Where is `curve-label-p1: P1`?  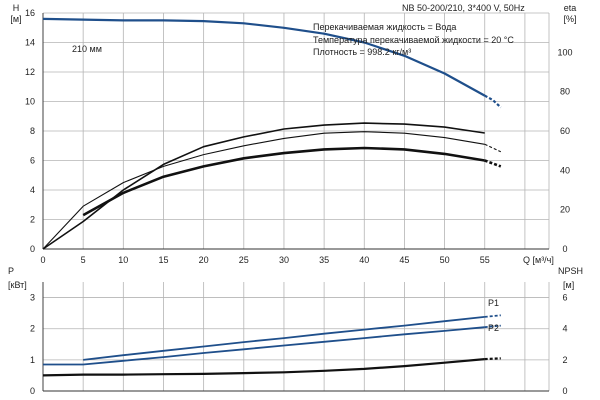
curve-label-p1: P1 is located at coordinates (493, 303).